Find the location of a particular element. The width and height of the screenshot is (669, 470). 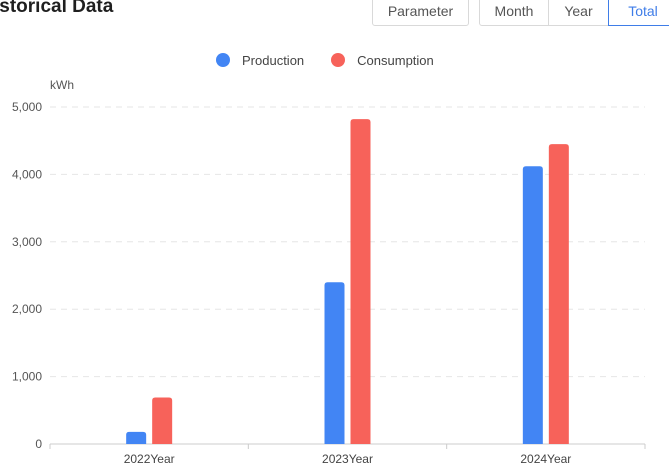

y-axis-unit-label: kWh is located at coordinates (62, 85).